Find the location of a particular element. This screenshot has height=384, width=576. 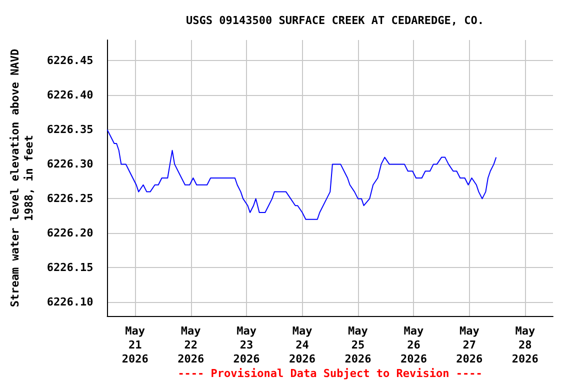

y-tick-label: 6226.10 is located at coordinates (70, 302).